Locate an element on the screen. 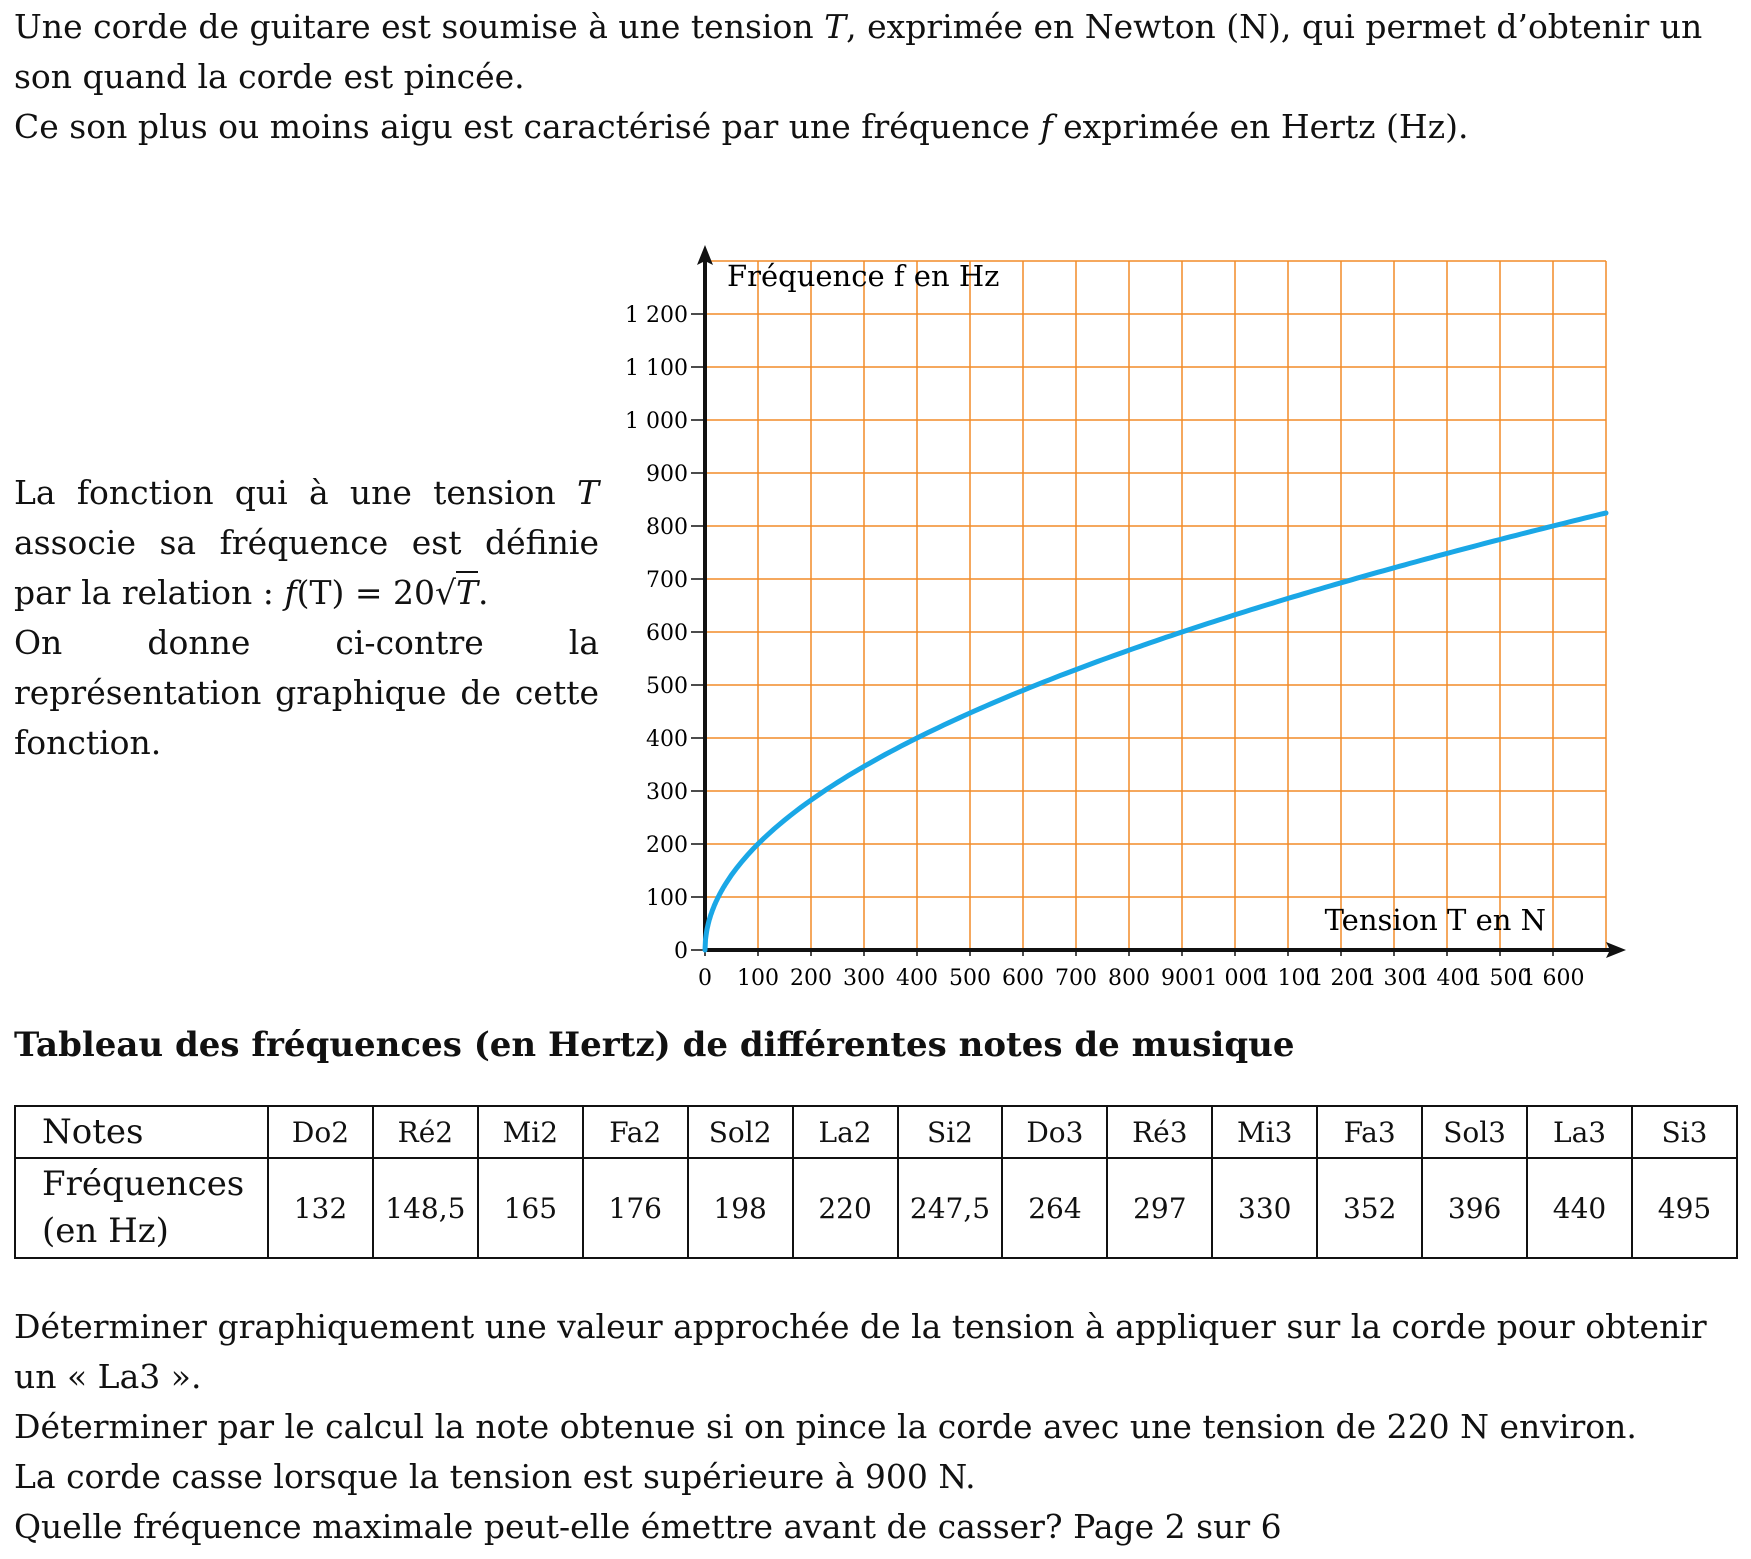 The height and width of the screenshot is (1559, 1751). frequency-cell: 176 is located at coordinates (635, 1208).